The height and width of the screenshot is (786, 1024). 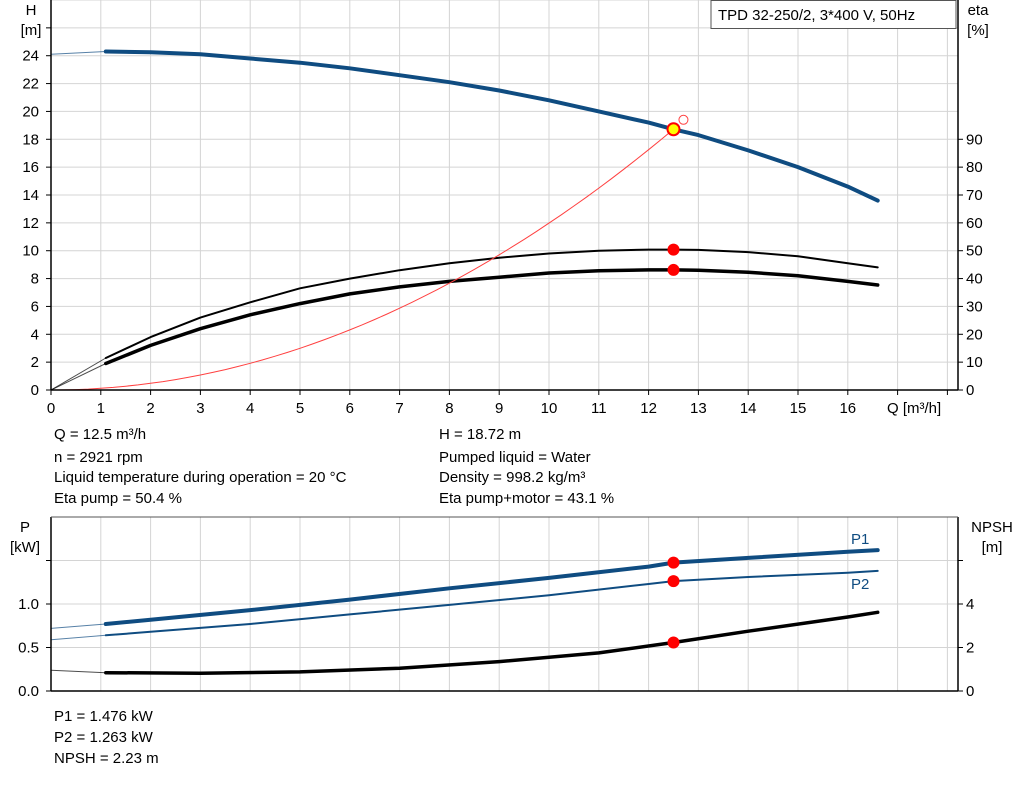 What do you see at coordinates (526, 498) in the screenshot?
I see `info-eta-pump-motor: Eta pump+motor = 43.1 %` at bounding box center [526, 498].